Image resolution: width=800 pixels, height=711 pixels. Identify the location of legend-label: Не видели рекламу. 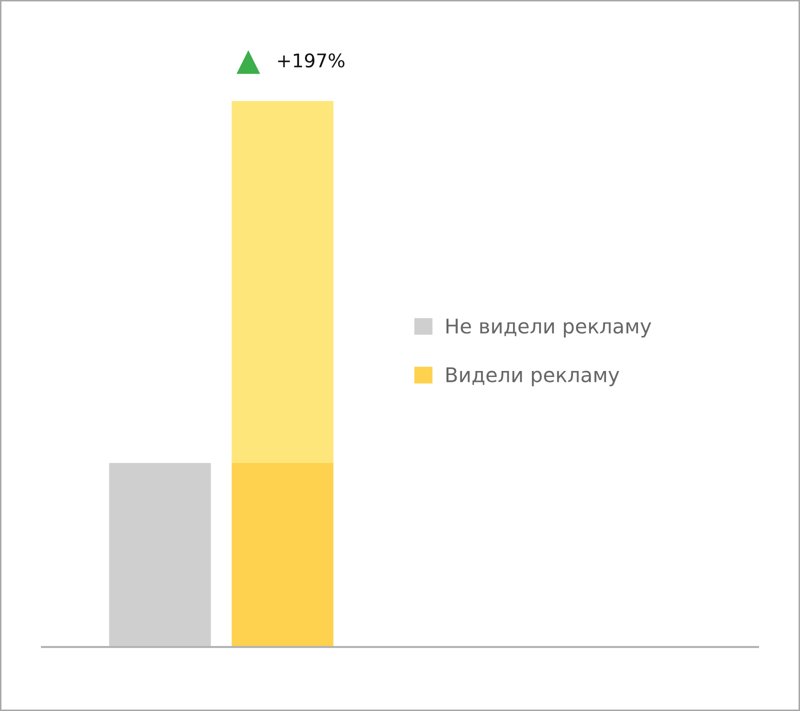
(549, 328).